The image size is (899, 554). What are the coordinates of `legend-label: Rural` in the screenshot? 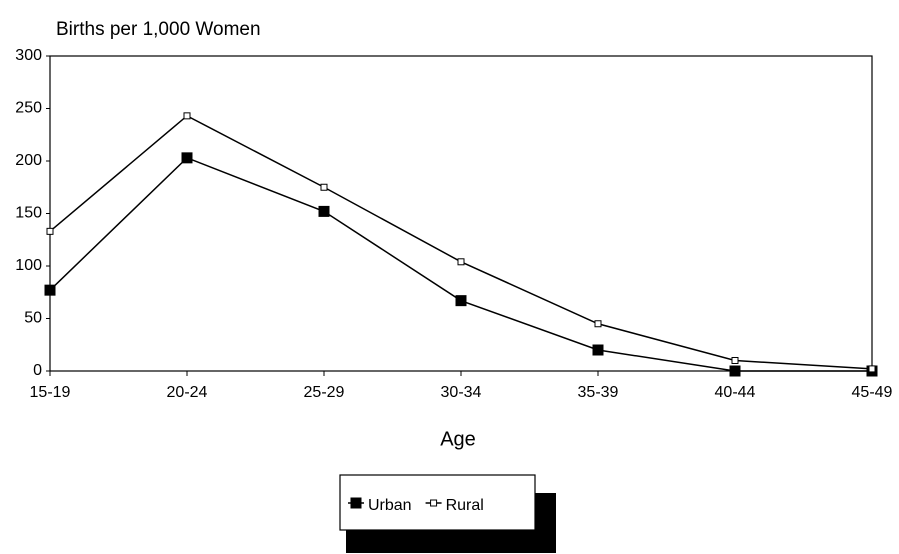 It's located at (465, 505).